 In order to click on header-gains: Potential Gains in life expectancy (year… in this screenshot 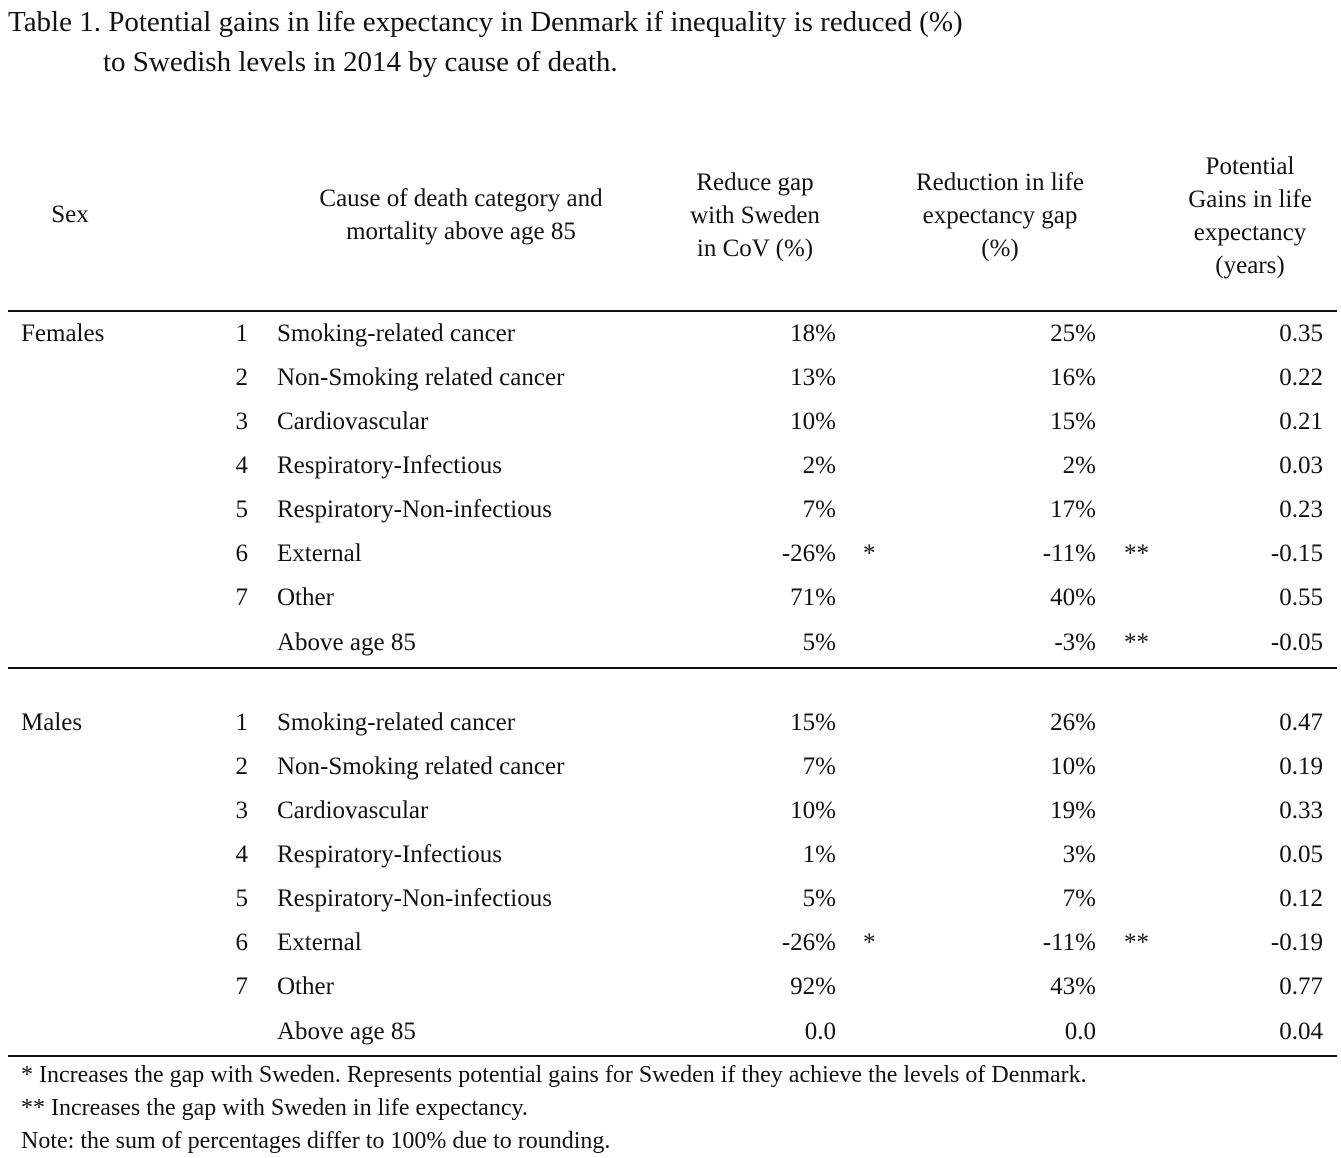, I will do `click(1250, 216)`.